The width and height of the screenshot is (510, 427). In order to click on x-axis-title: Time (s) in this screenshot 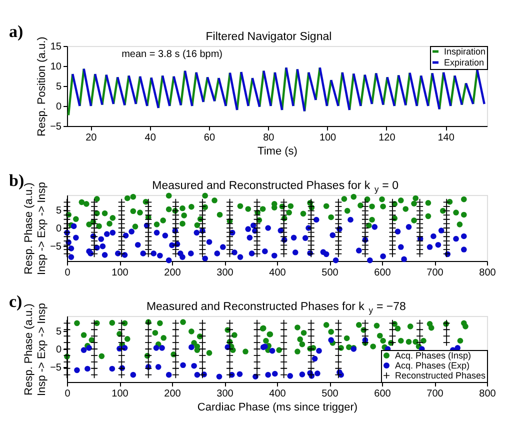, I will do `click(278, 152)`.